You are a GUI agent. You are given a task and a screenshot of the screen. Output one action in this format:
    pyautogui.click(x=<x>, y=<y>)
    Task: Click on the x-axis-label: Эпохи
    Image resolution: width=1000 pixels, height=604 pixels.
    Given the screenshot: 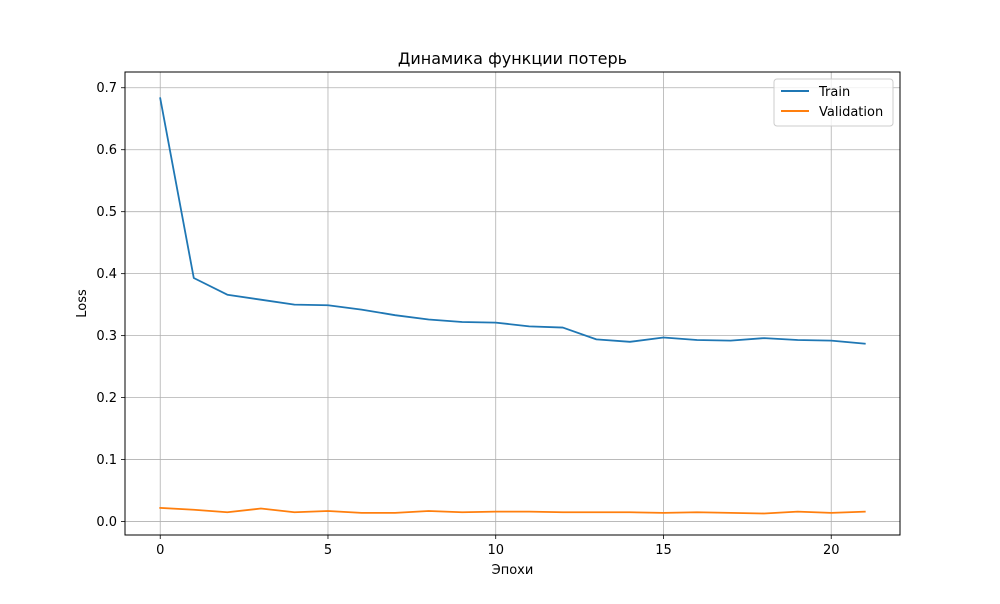 What is the action you would take?
    pyautogui.click(x=513, y=570)
    